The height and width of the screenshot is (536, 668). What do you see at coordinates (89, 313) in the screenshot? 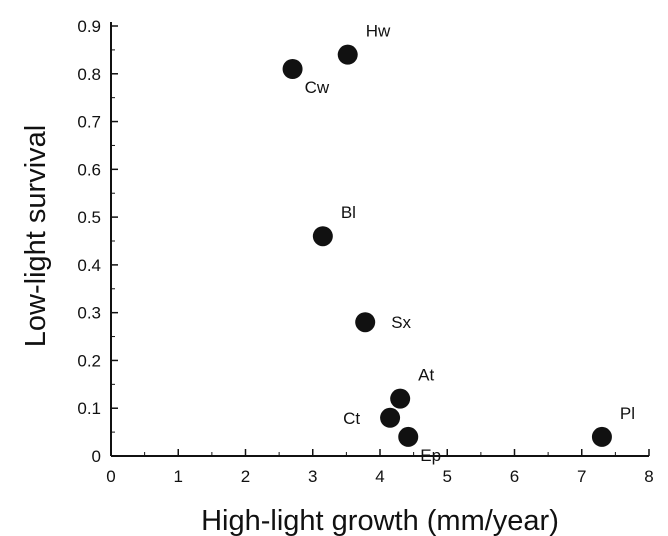
I see `y-tick-label: 0.3` at bounding box center [89, 313].